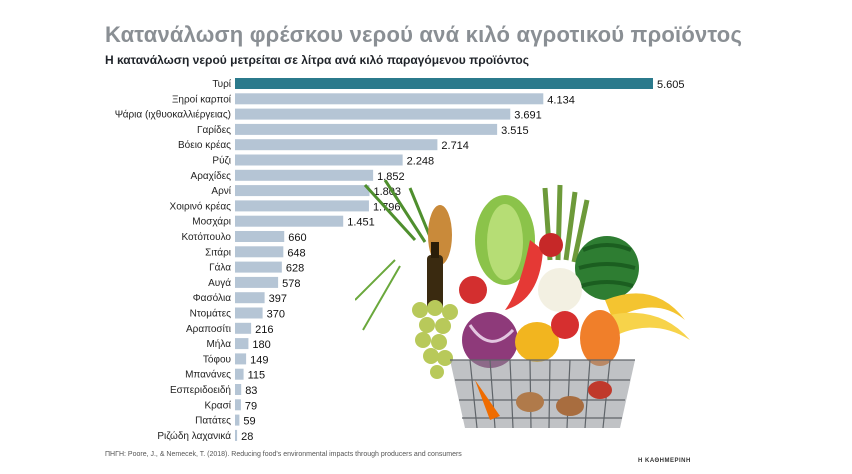 This screenshot has height=474, width=852. What do you see at coordinates (515, 131) in the screenshot?
I see `value-label: 3.515` at bounding box center [515, 131].